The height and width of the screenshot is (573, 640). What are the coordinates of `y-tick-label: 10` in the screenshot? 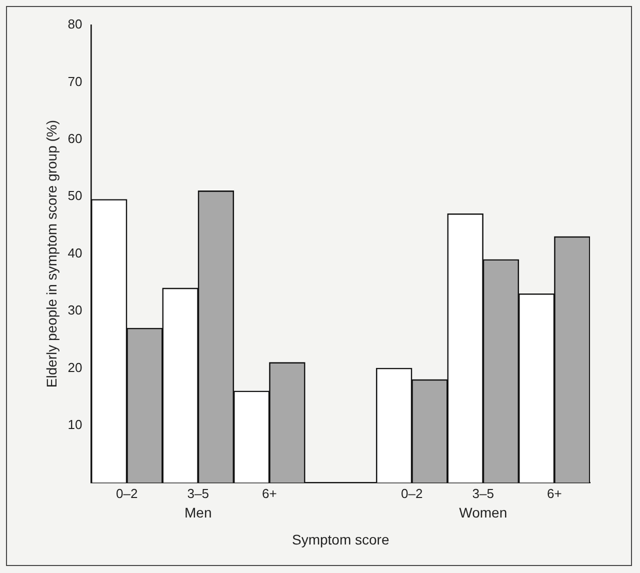 It's located at (75, 424).